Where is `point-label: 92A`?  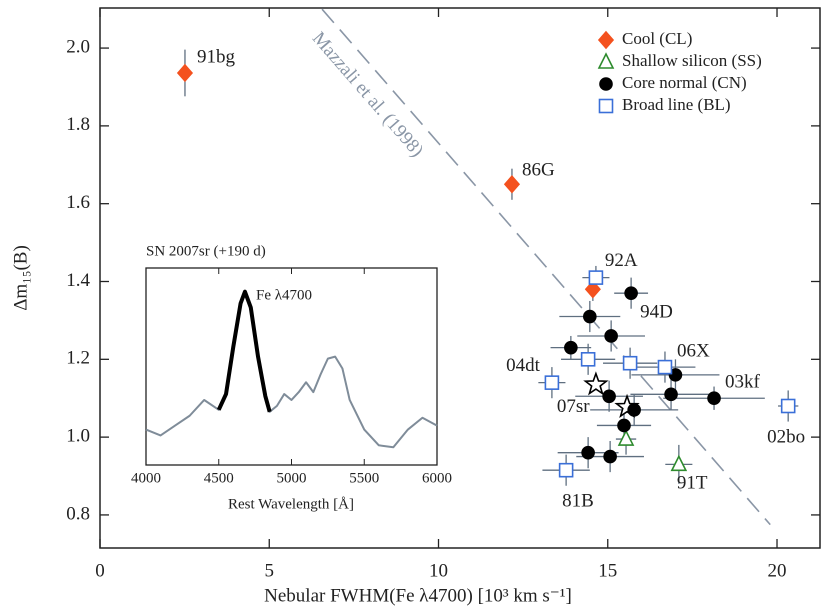
point-label: 92A is located at coordinates (621, 260).